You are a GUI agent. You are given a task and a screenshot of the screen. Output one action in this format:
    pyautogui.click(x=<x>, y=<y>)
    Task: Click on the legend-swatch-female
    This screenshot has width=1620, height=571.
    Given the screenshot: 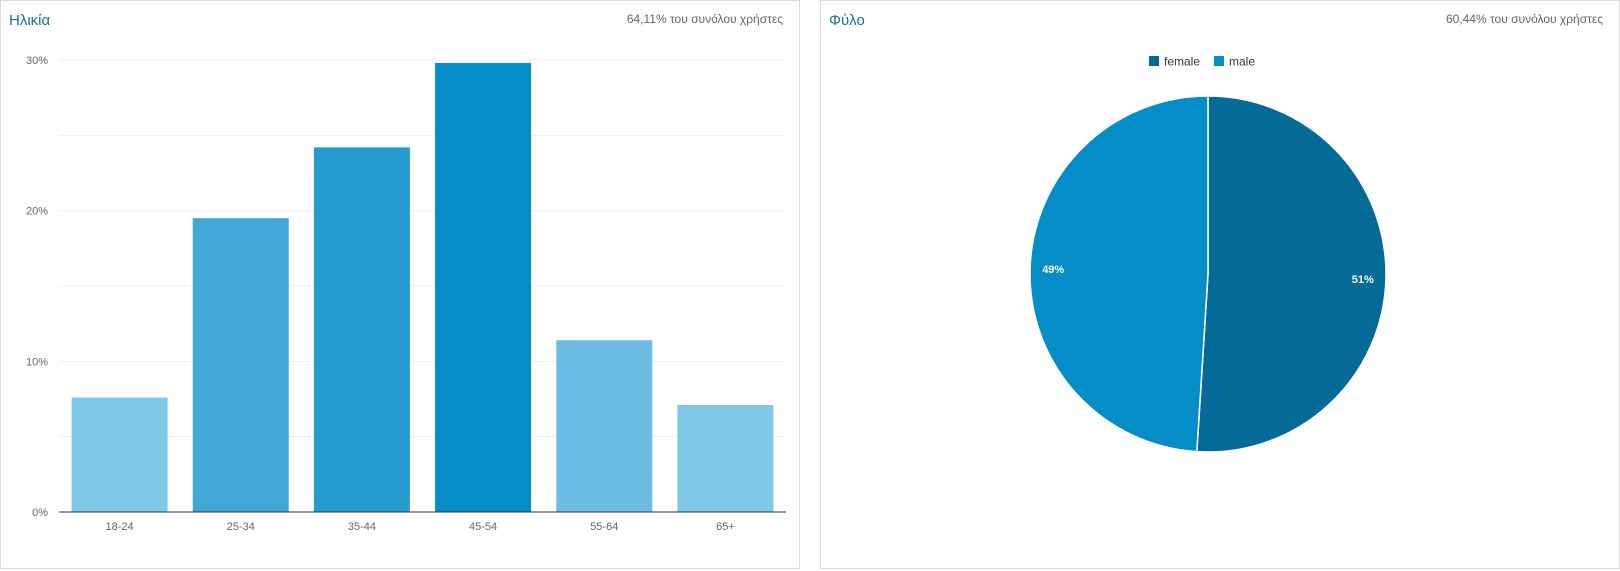 What is the action you would take?
    pyautogui.click(x=1154, y=61)
    